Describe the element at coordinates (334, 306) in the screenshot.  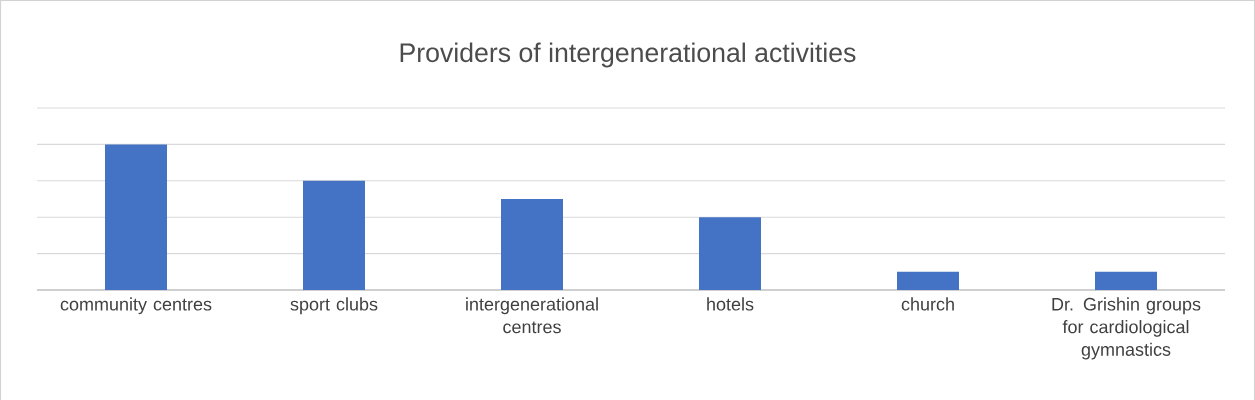
I see `x-tick-label: sport clubs` at that location.